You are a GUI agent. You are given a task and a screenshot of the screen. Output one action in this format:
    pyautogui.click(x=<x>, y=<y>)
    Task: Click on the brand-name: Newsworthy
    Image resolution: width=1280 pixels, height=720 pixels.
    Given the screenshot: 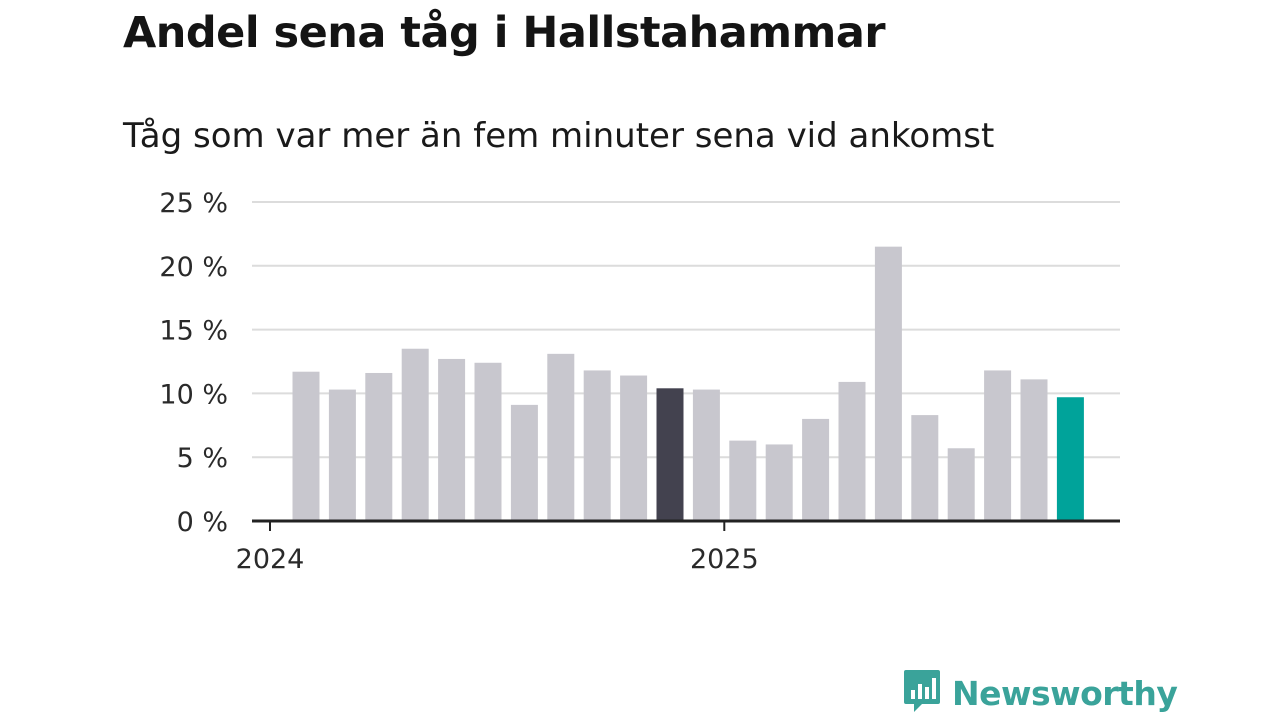 What is the action you would take?
    pyautogui.click(x=1065, y=693)
    